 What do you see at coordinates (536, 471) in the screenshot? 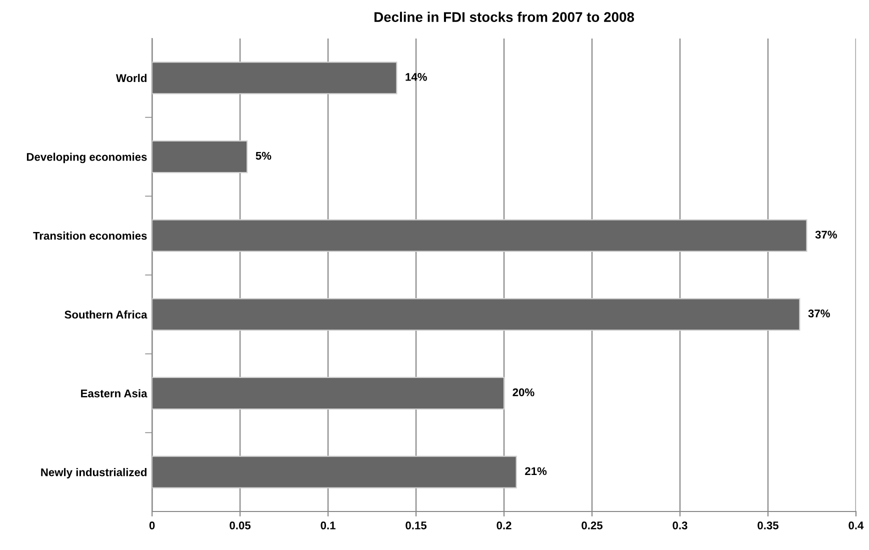
I see `data-label: 21%` at bounding box center [536, 471].